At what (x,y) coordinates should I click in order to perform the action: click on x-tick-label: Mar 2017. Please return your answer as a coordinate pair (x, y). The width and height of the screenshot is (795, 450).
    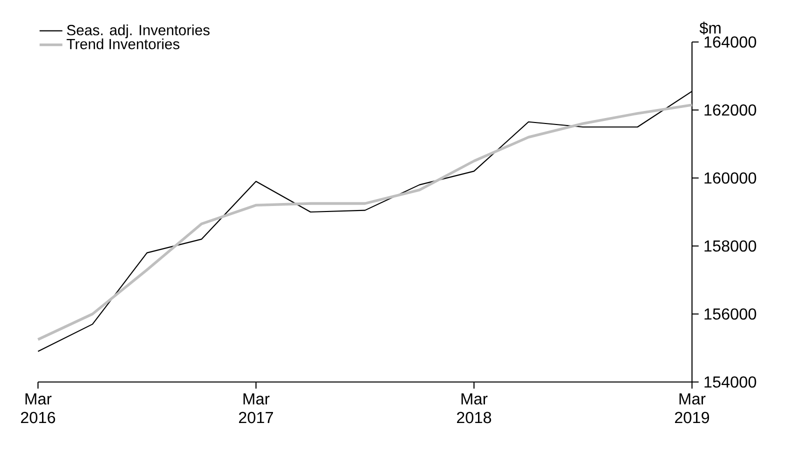
    Looking at the image, I should click on (256, 408).